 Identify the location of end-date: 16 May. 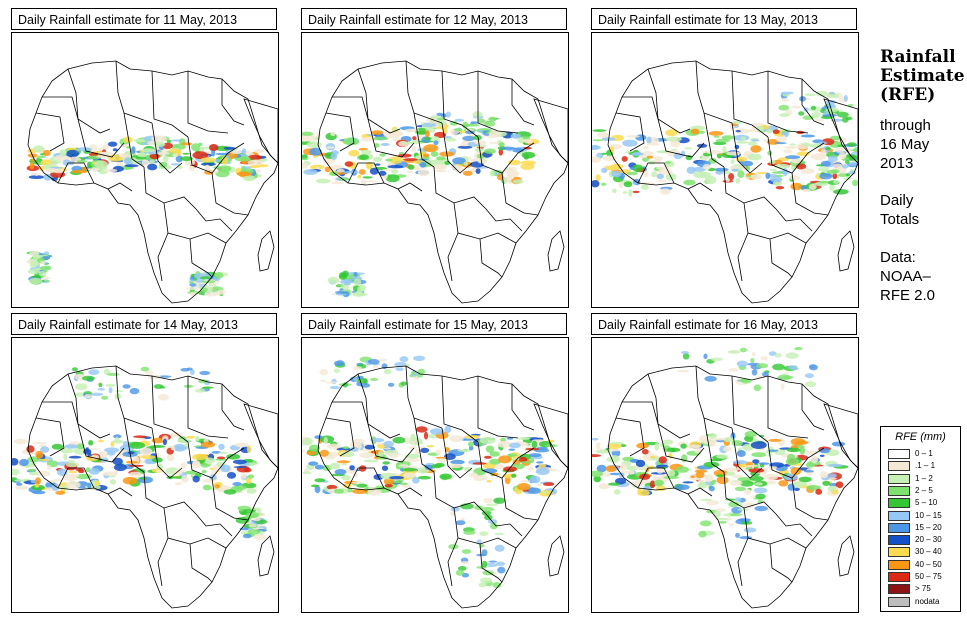
(905, 144).